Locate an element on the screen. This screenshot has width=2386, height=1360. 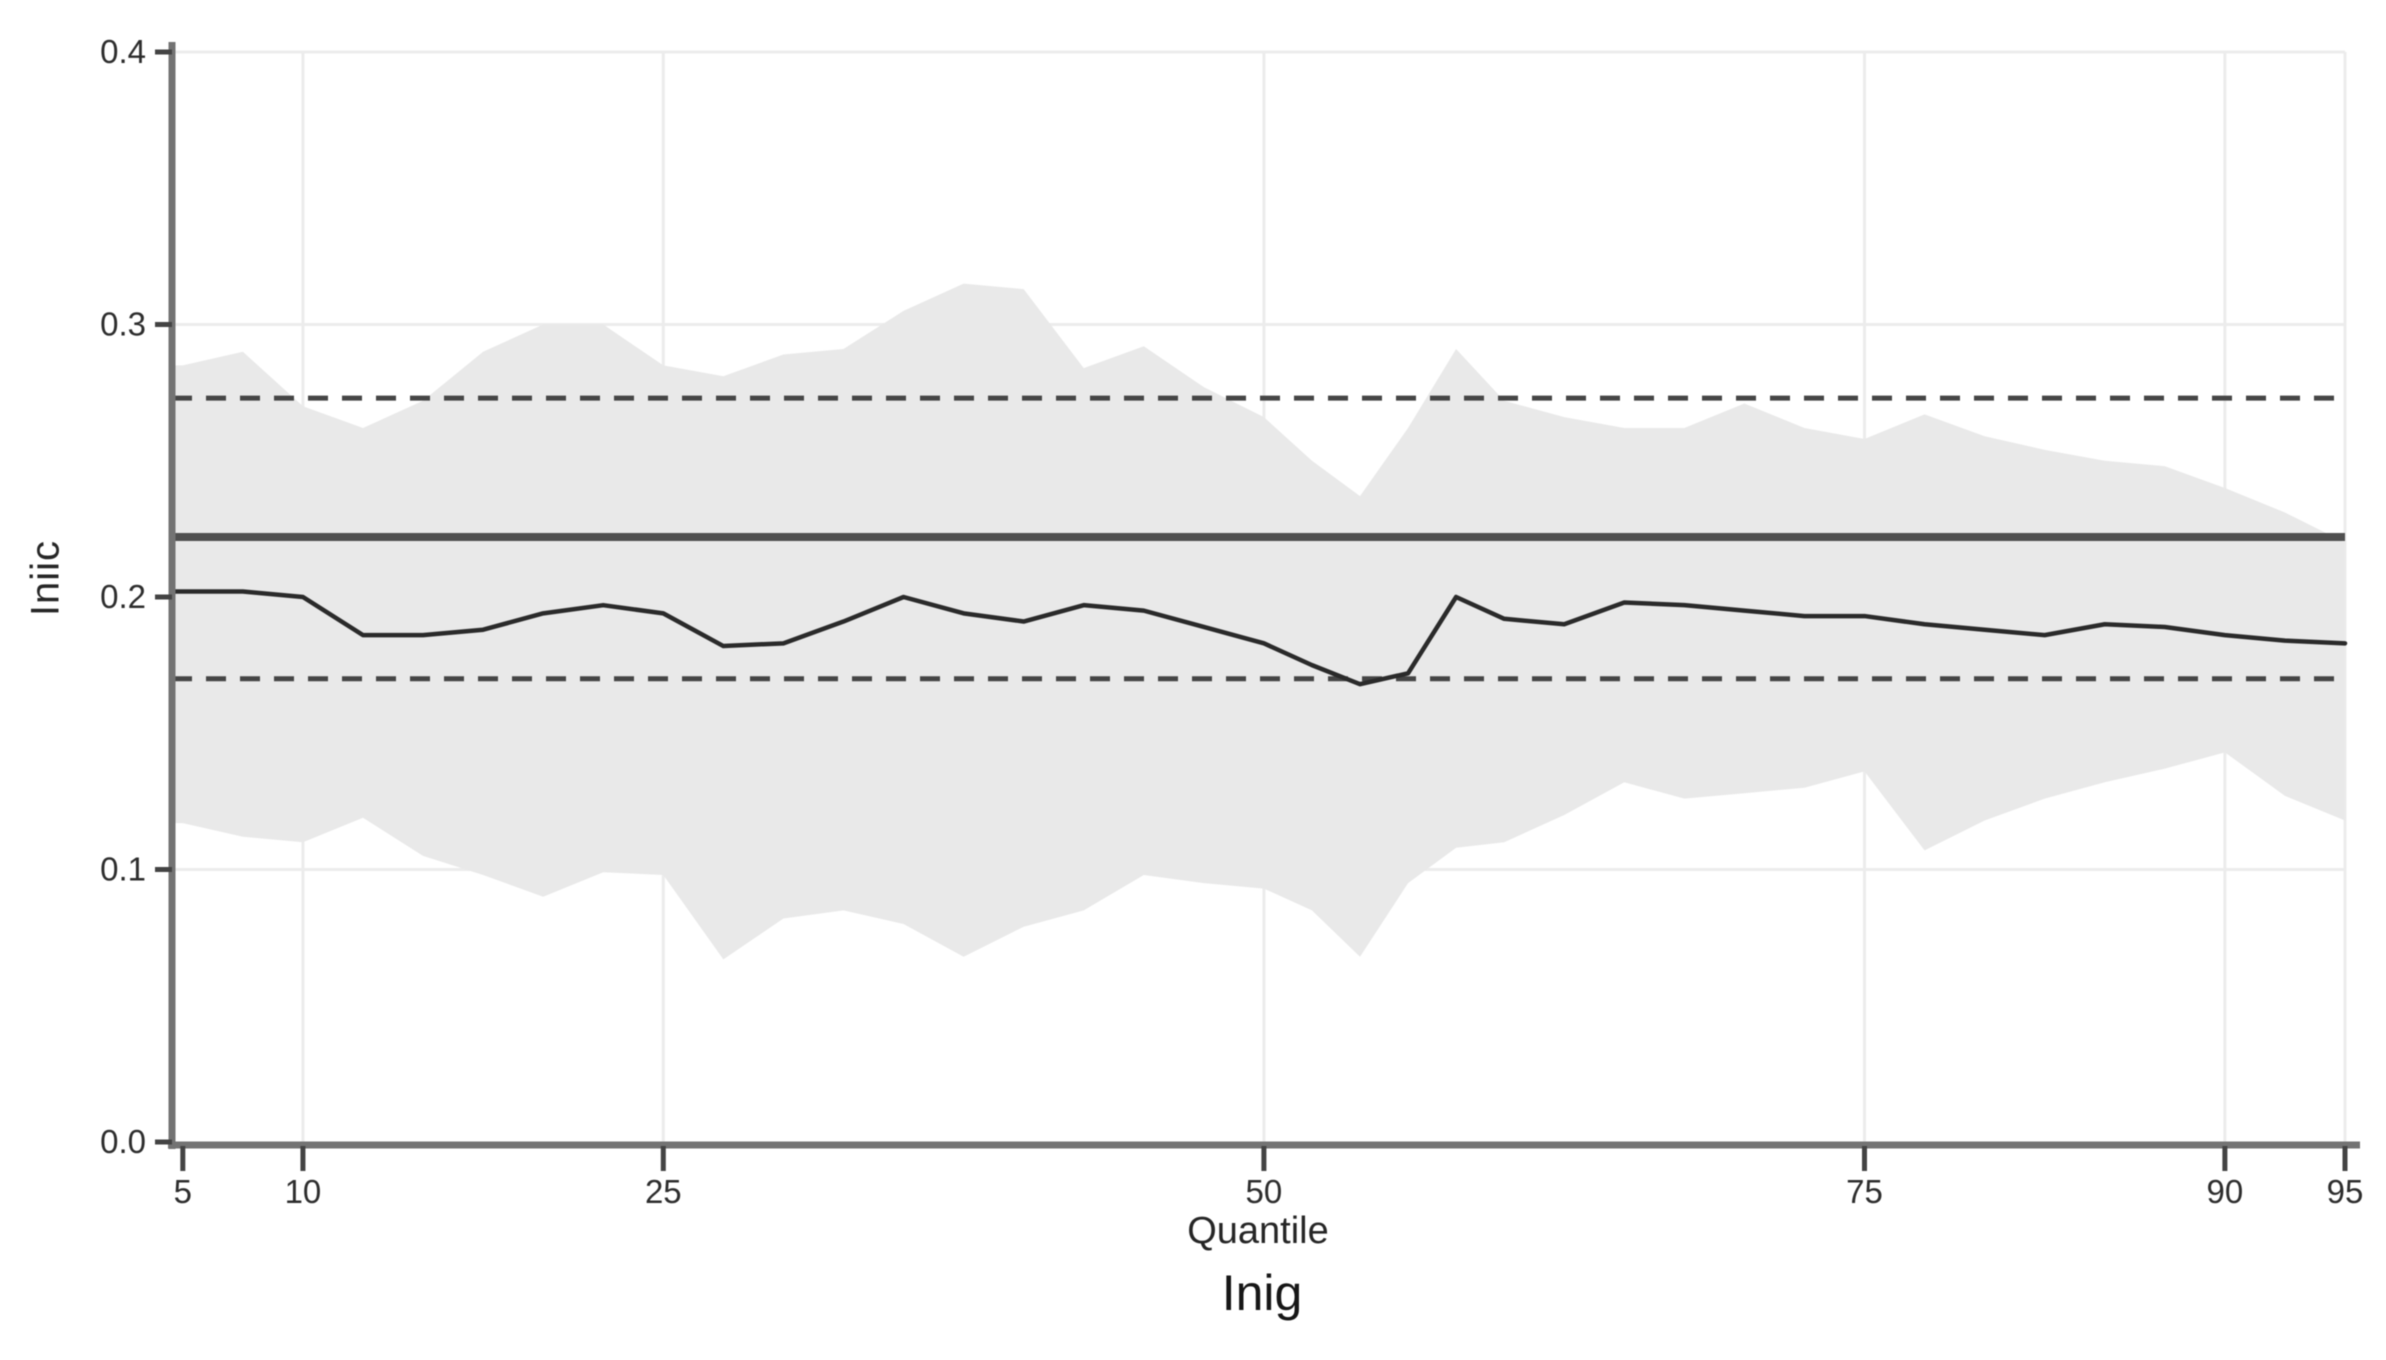
x-axis-label: Quantile is located at coordinates (1258, 1231).